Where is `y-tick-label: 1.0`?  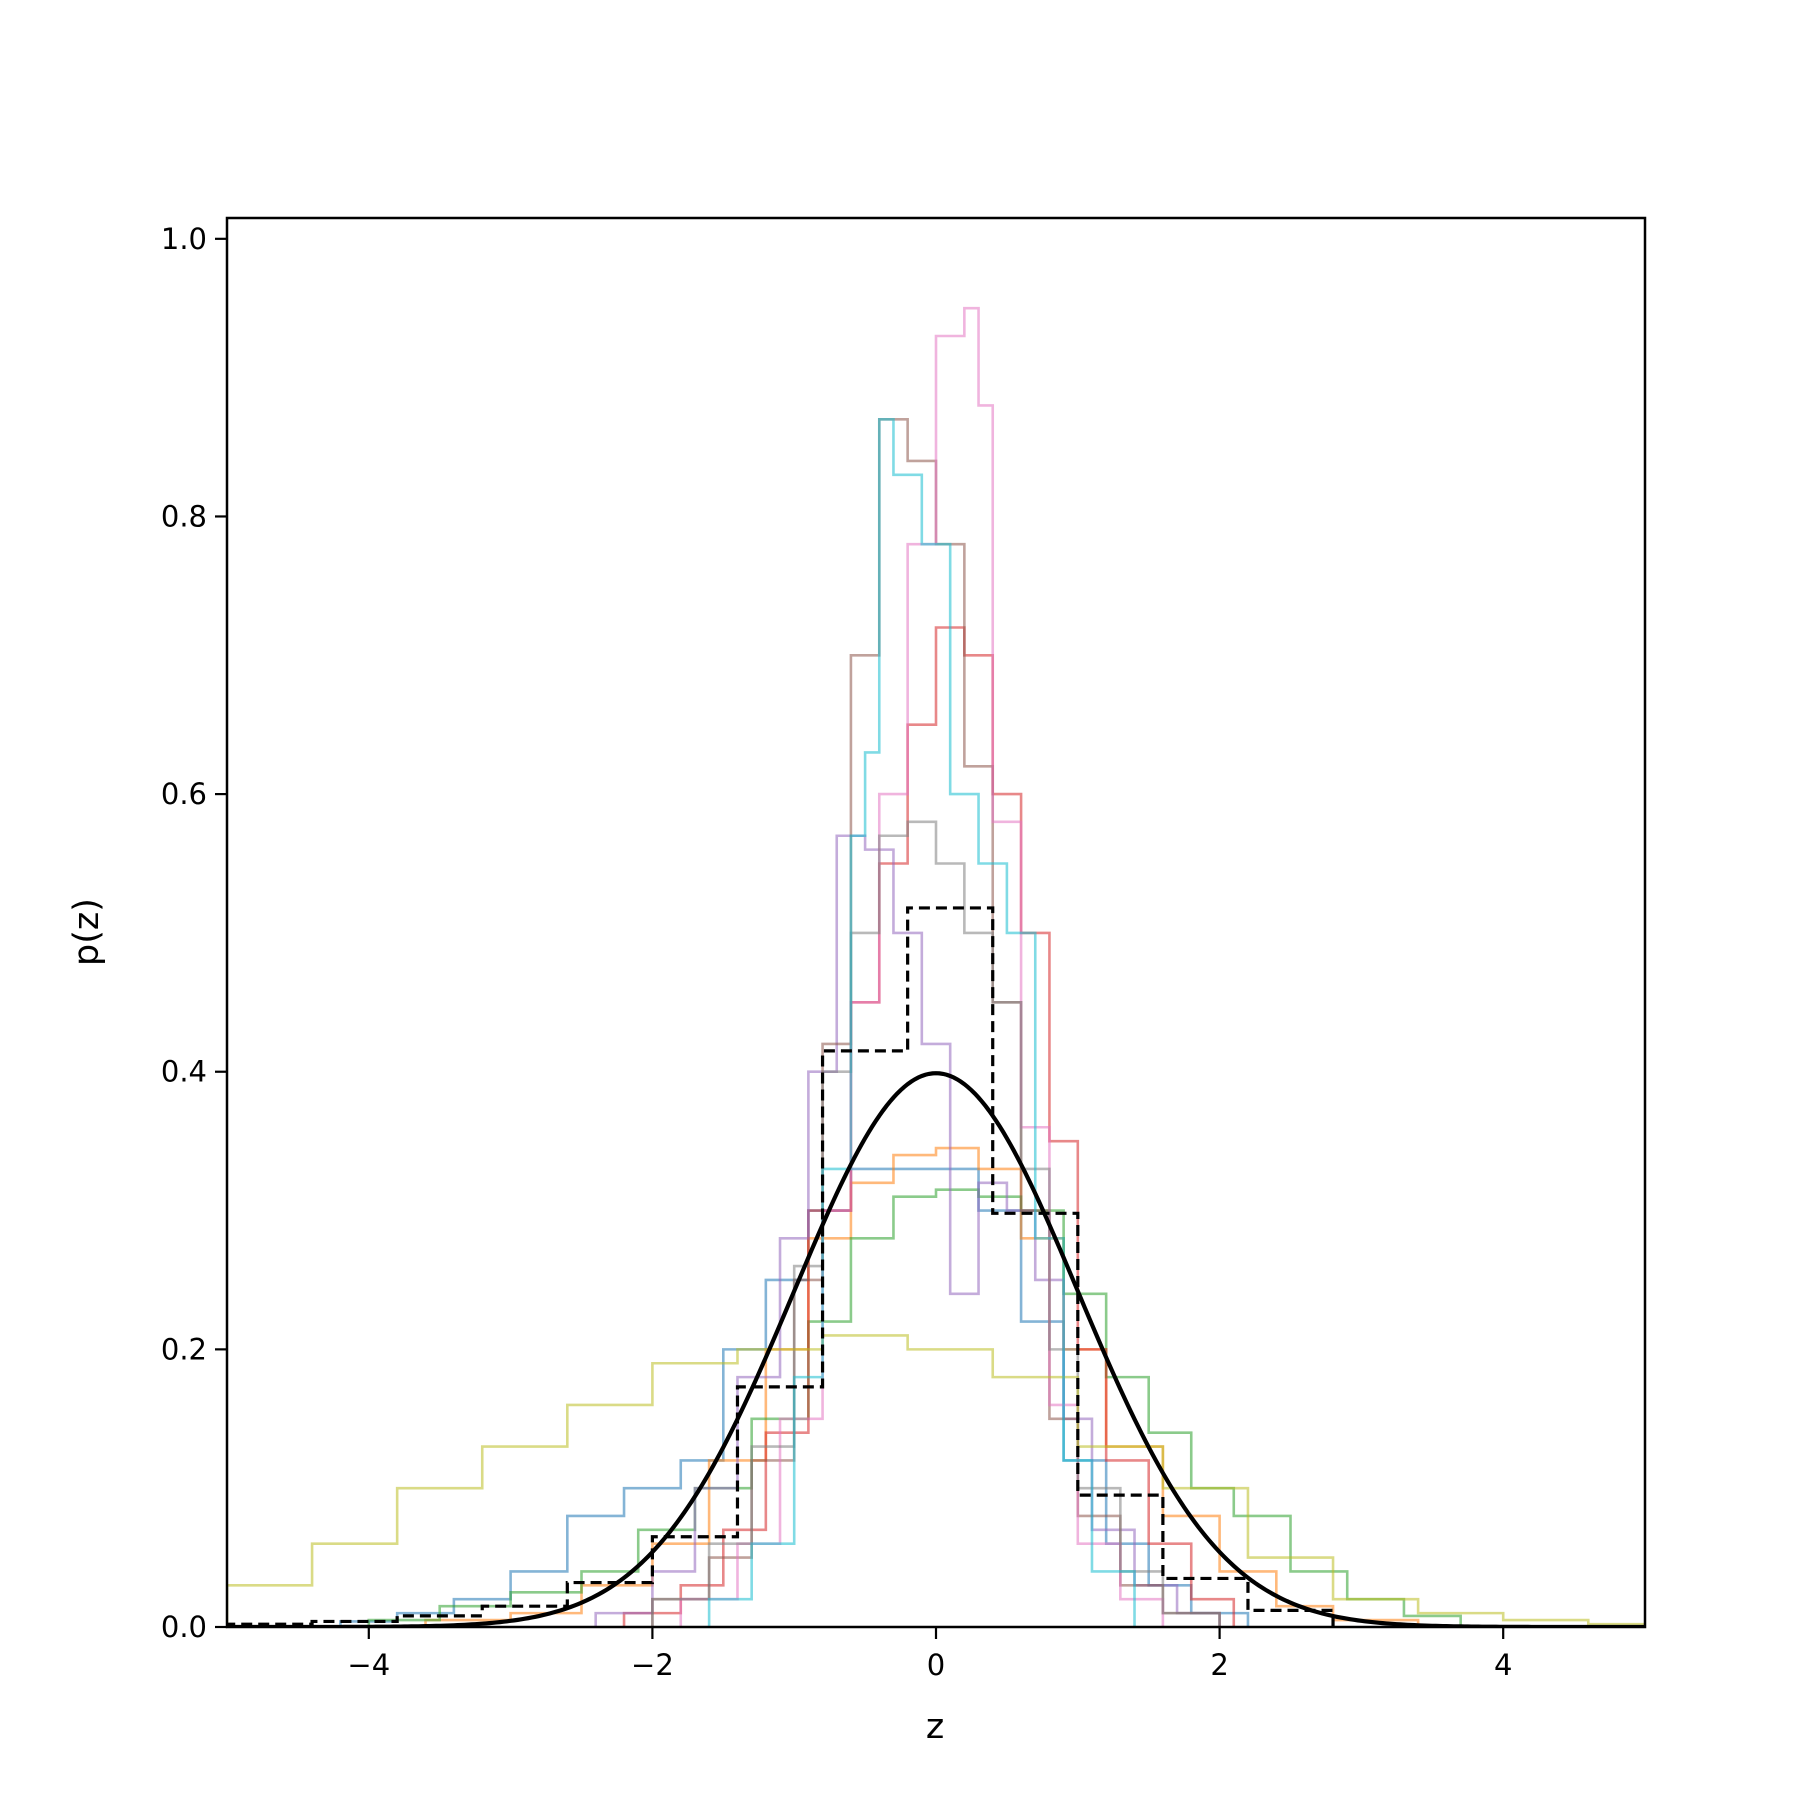
y-tick-label: 1.0 is located at coordinates (184, 239).